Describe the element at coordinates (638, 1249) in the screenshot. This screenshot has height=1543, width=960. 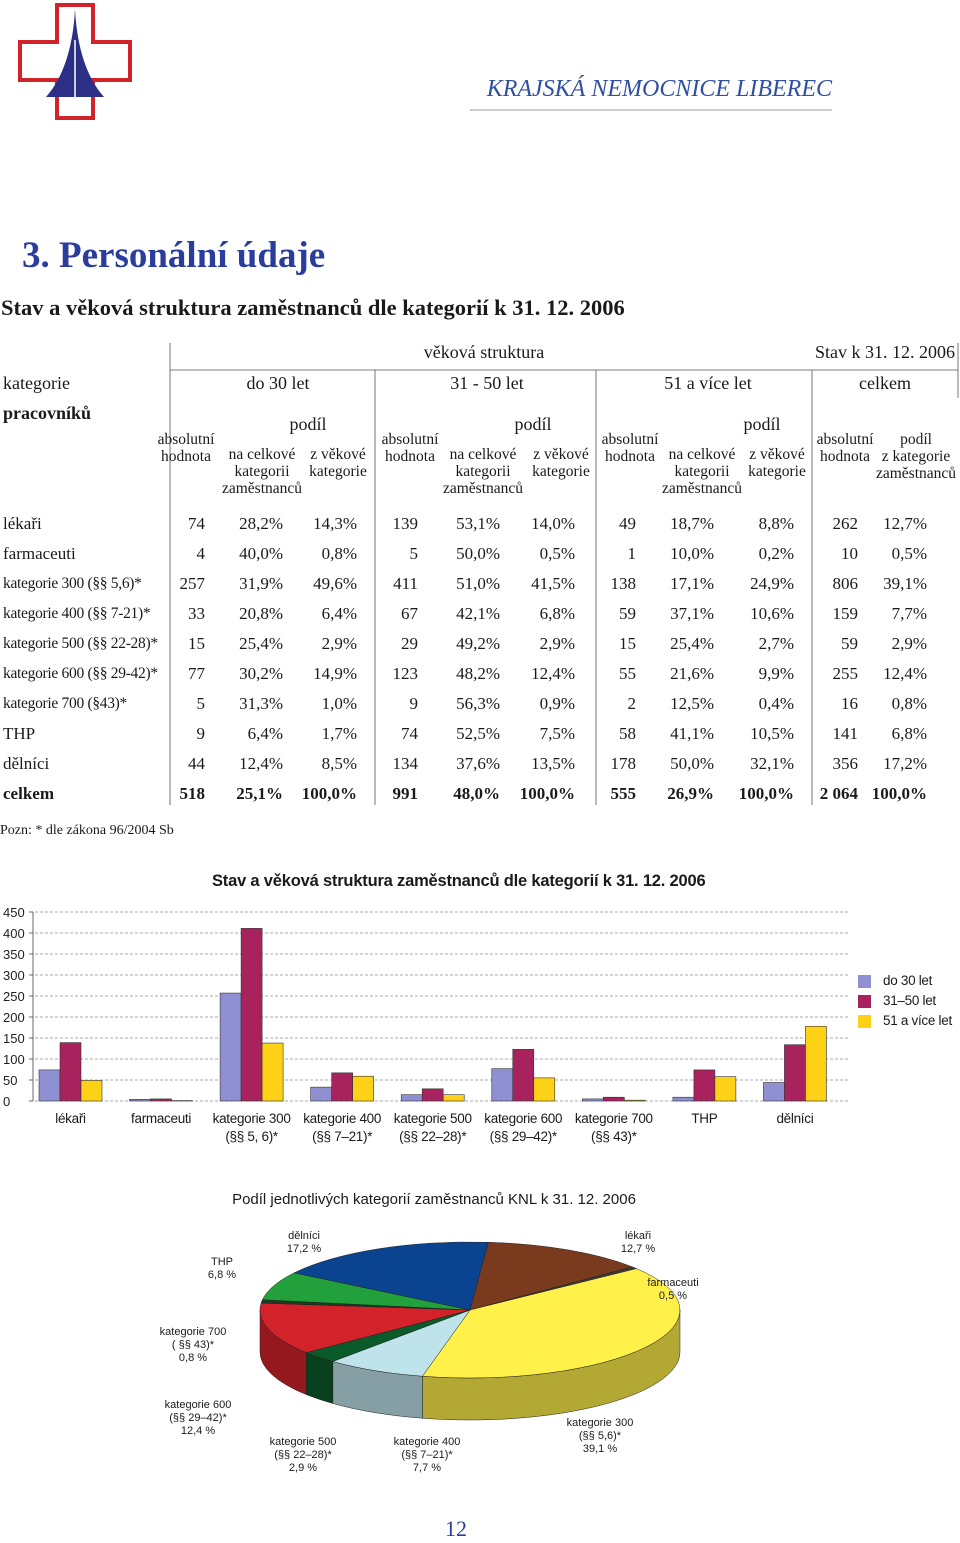
I see `pie-value-label: 12,7 %` at that location.